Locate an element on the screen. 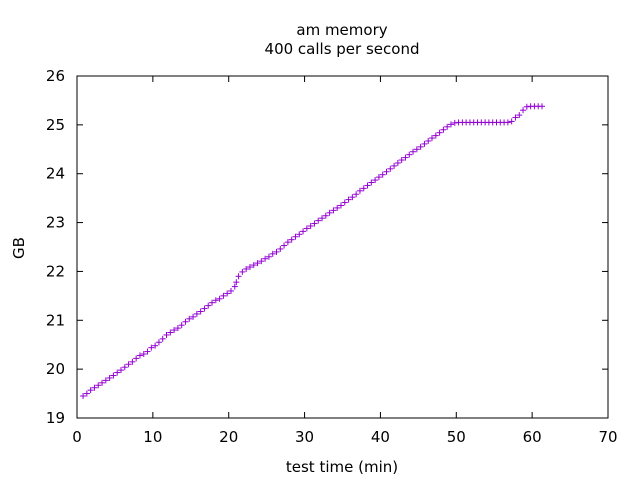  chart-title: am memory is located at coordinates (341, 30).